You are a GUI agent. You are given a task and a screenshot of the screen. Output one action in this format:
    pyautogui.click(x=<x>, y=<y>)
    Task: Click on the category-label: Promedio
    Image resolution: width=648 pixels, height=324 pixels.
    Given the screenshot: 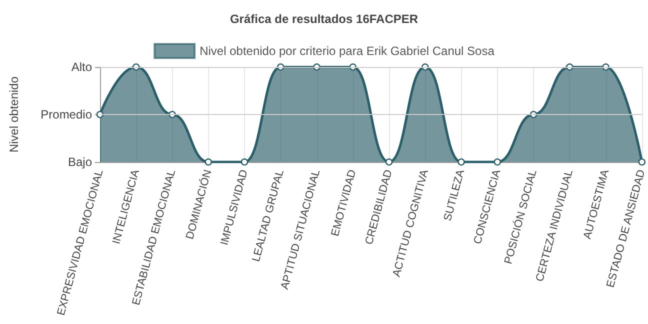 What is the action you would take?
    pyautogui.click(x=66, y=115)
    